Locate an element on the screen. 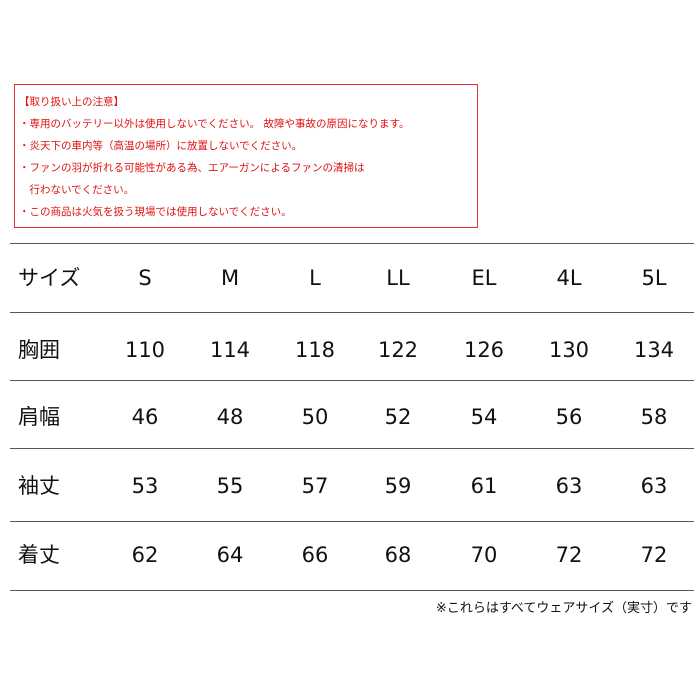 Image resolution: width=700 pixels, height=700 pixels. table-cell: 52 is located at coordinates (398, 417).